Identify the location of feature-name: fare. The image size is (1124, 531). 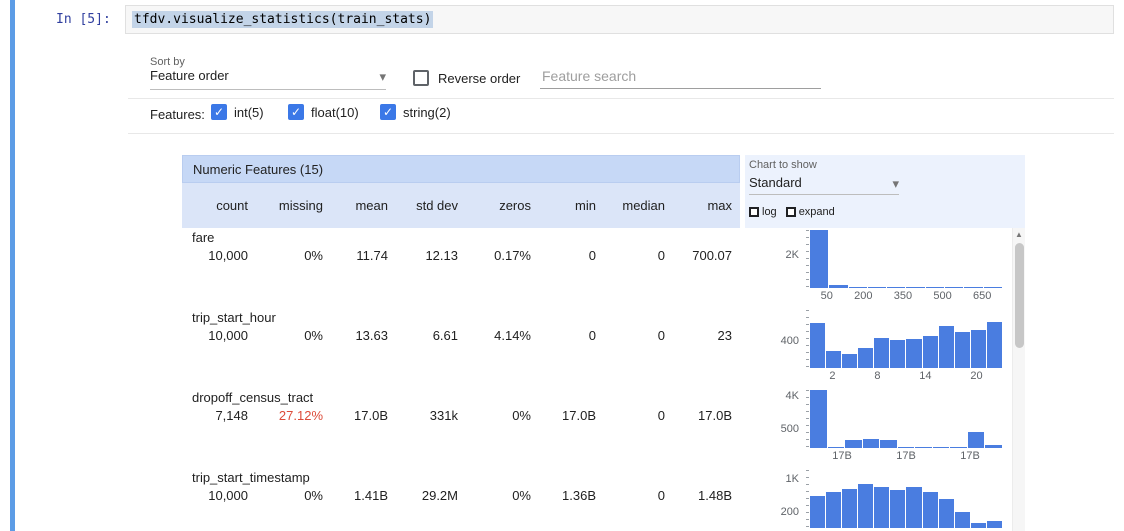
(203, 237).